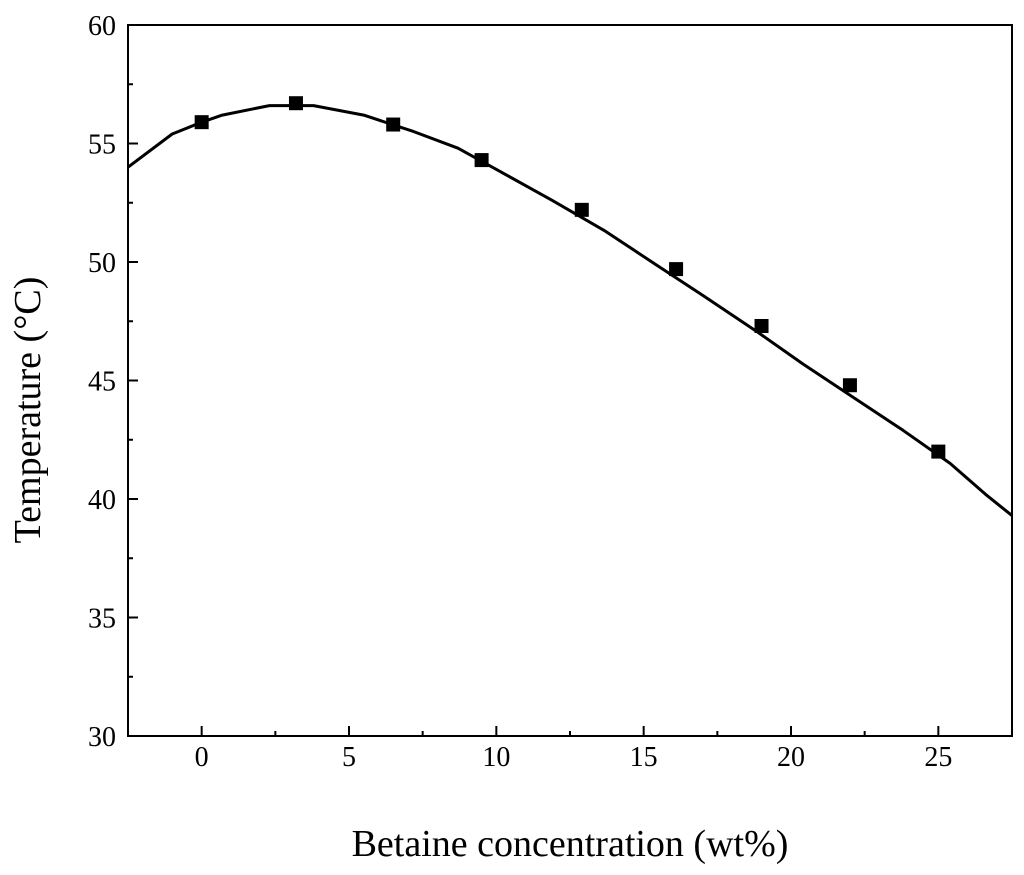  What do you see at coordinates (644, 757) in the screenshot?
I see `x-tick-label: 15` at bounding box center [644, 757].